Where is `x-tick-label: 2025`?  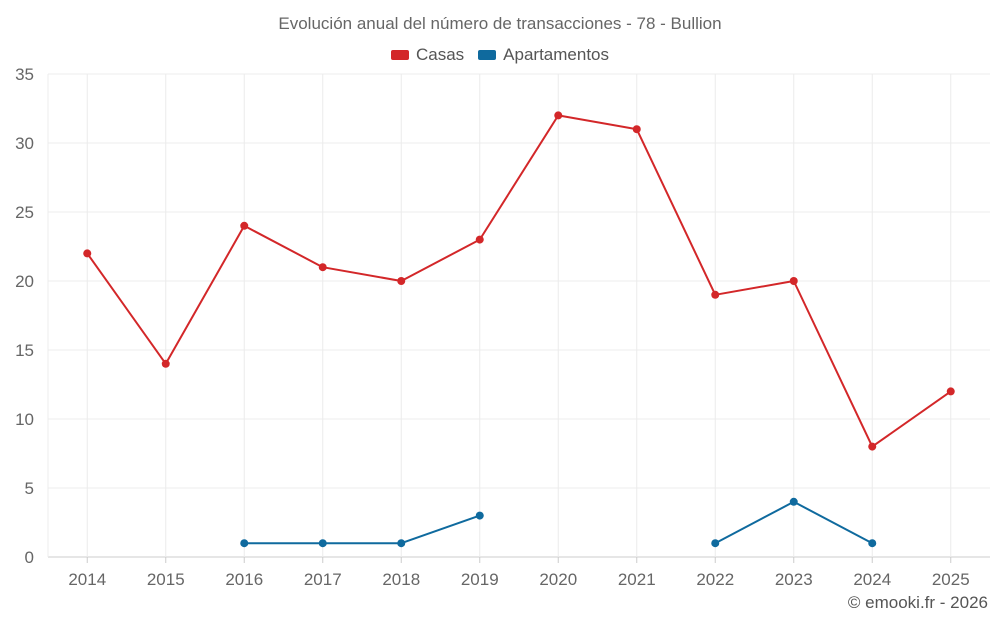 x-tick-label: 2025 is located at coordinates (951, 579).